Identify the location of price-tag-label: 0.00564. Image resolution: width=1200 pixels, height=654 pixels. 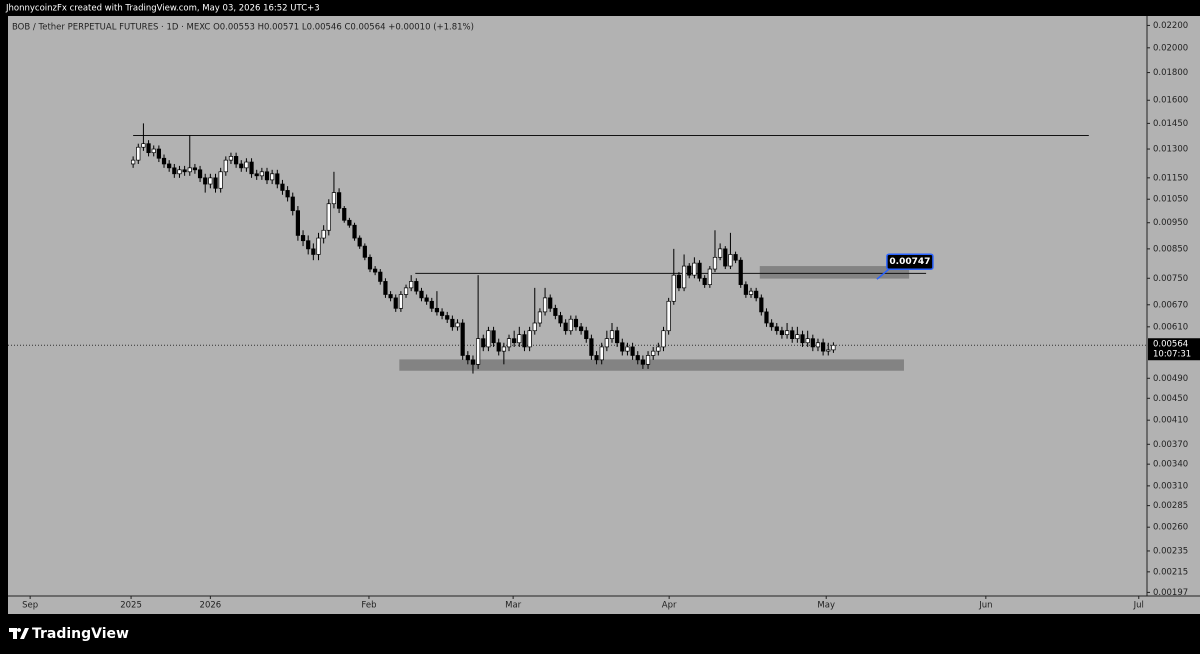
(1170, 345).